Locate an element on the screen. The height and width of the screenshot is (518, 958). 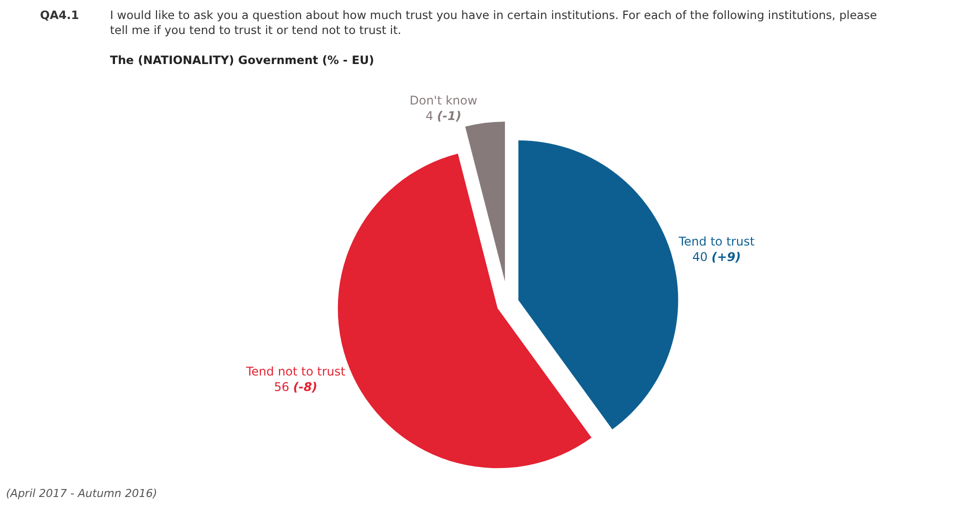
chart-subtitle: The (NATIONALITY) Government (% - EU) is located at coordinates (242, 60).